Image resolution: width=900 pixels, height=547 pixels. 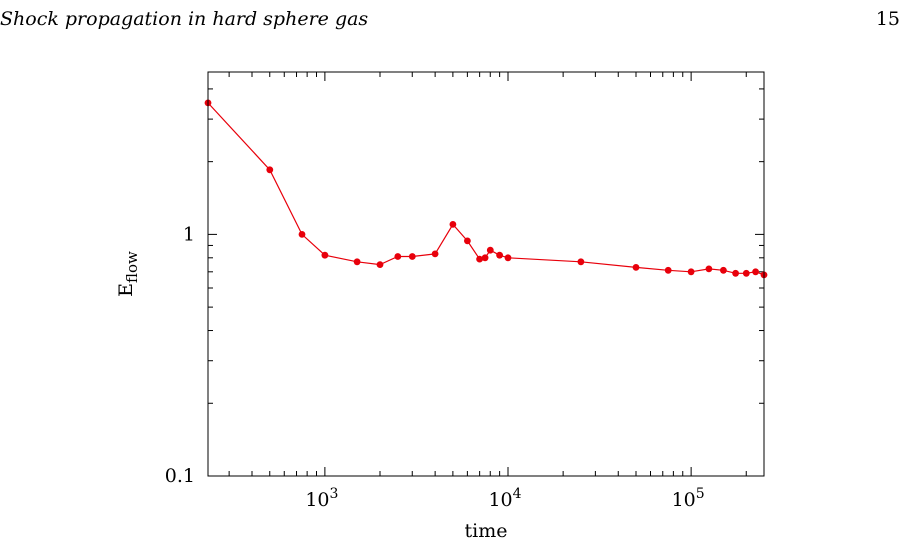 What do you see at coordinates (486, 531) in the screenshot?
I see `x-axis-label: time` at bounding box center [486, 531].